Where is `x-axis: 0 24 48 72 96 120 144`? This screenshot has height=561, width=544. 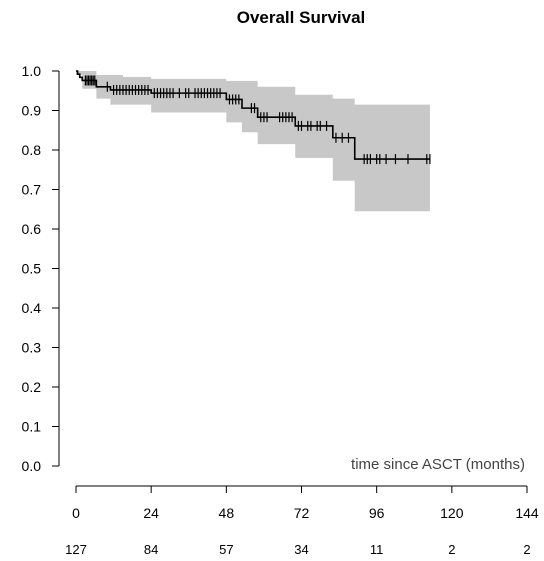
x-axis: 0 24 48 72 96 120 144 is located at coordinates (305, 503).